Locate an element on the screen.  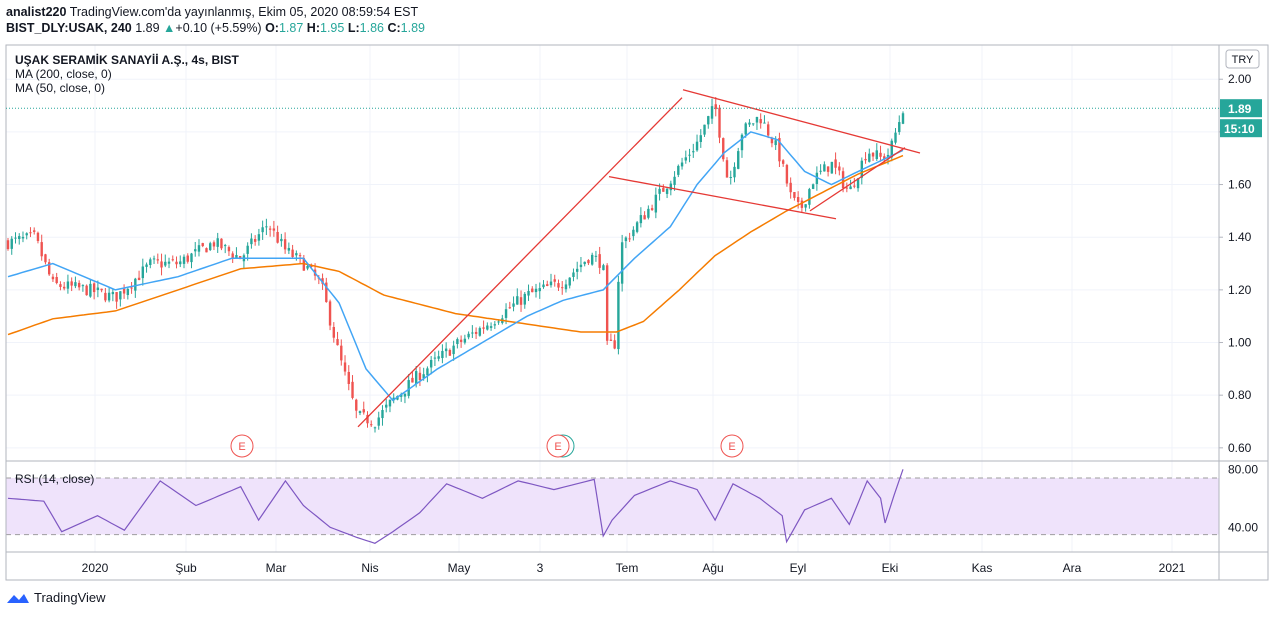
author: analist220 is located at coordinates (36, 12).